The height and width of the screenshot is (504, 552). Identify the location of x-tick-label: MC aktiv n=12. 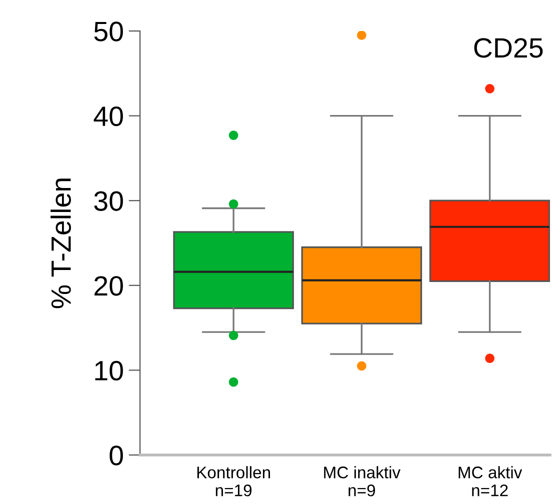
(490, 481).